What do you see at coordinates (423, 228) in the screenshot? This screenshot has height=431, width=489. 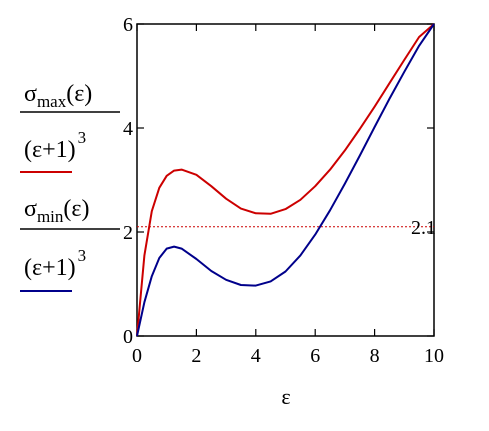 I see `reference-line-label: 2.1` at bounding box center [423, 228].